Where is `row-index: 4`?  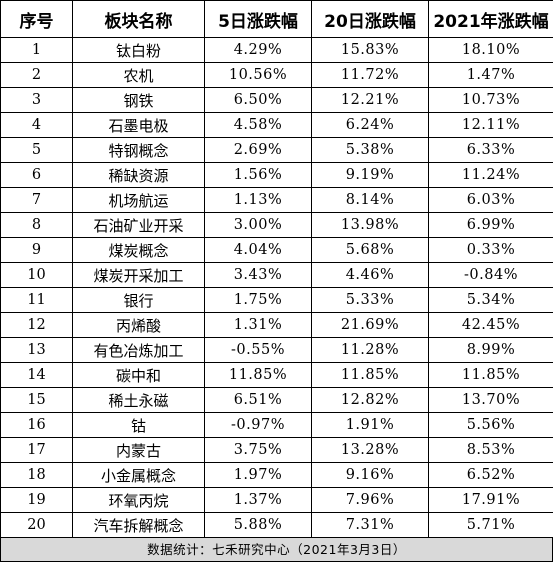
row-index: 4 is located at coordinates (36, 125).